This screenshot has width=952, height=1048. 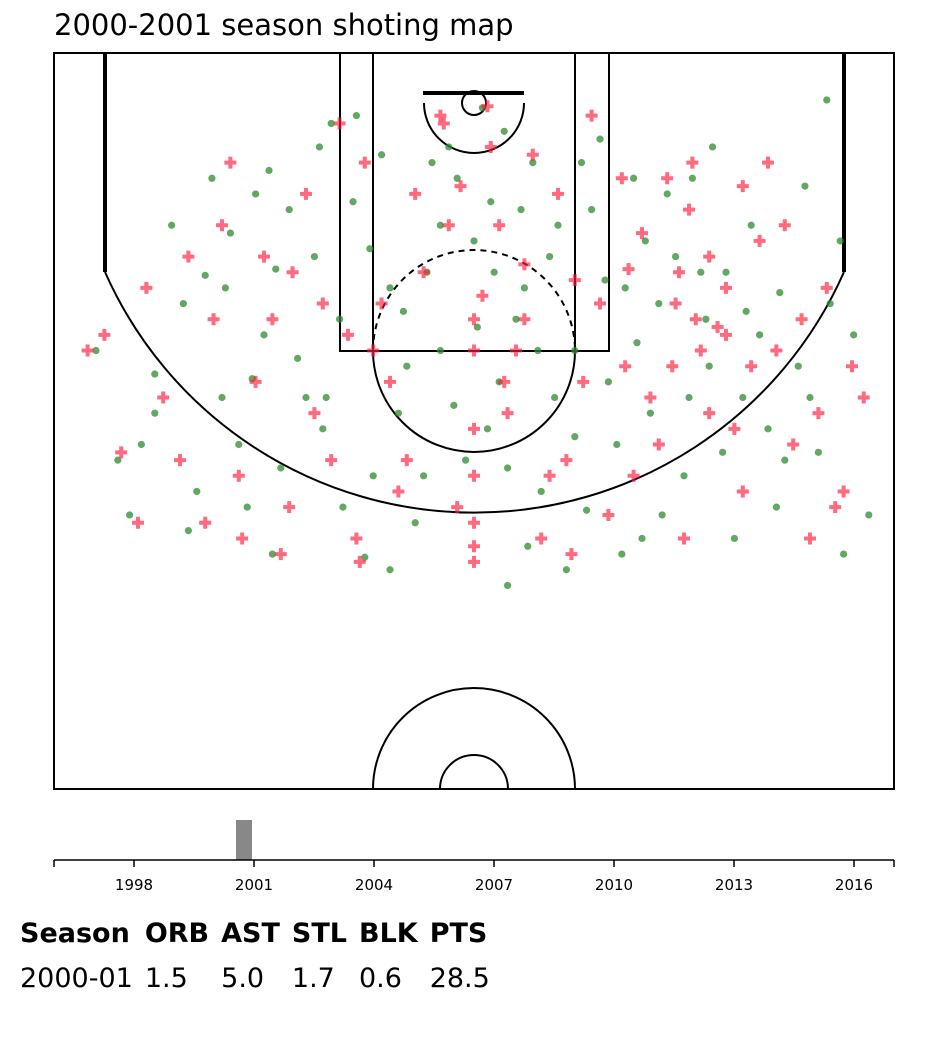 What do you see at coordinates (76, 978) in the screenshot?
I see `value-season: 2000-01` at bounding box center [76, 978].